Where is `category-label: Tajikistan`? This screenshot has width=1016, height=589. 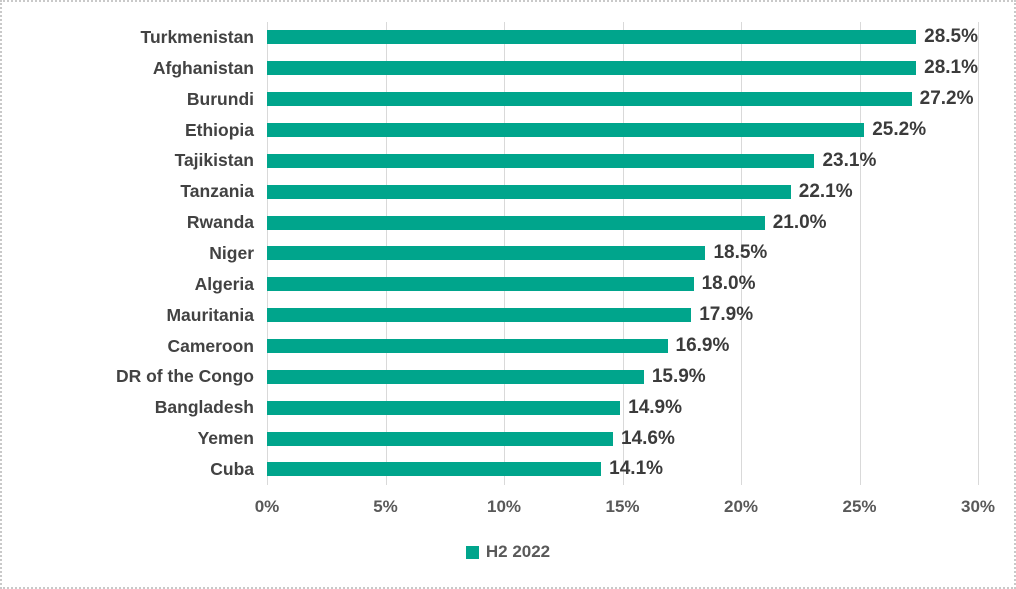 category-label: Tajikistan is located at coordinates (214, 160).